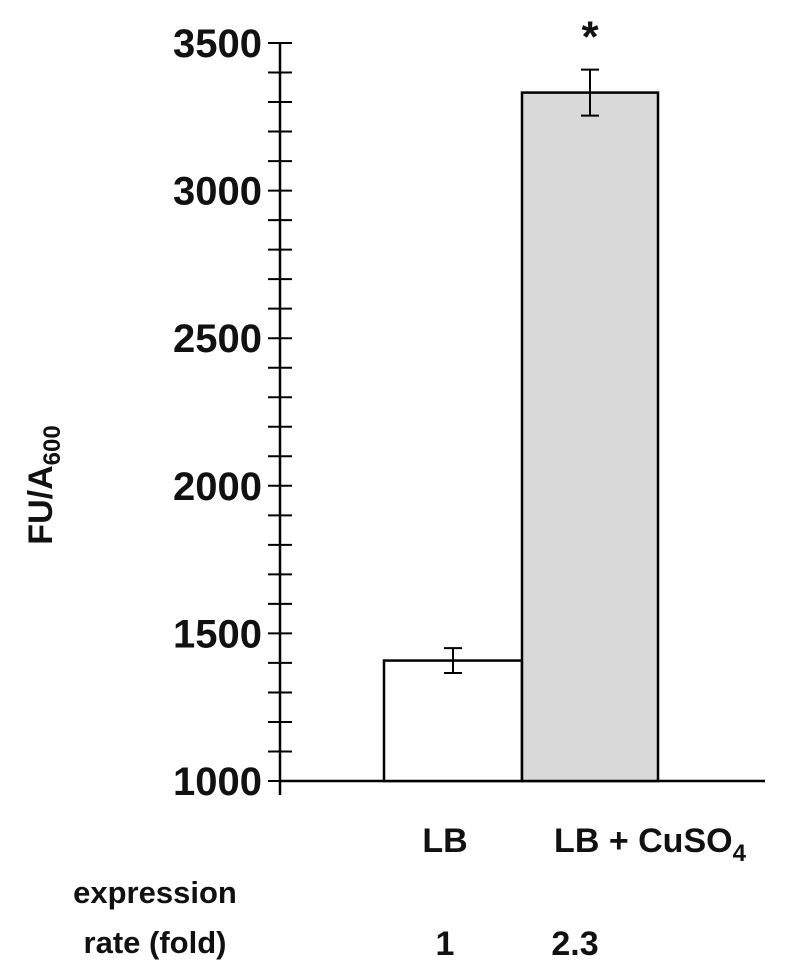 Image resolution: width=788 pixels, height=970 pixels. Describe the element at coordinates (217, 634) in the screenshot. I see `y-tick-label: 1500` at that location.